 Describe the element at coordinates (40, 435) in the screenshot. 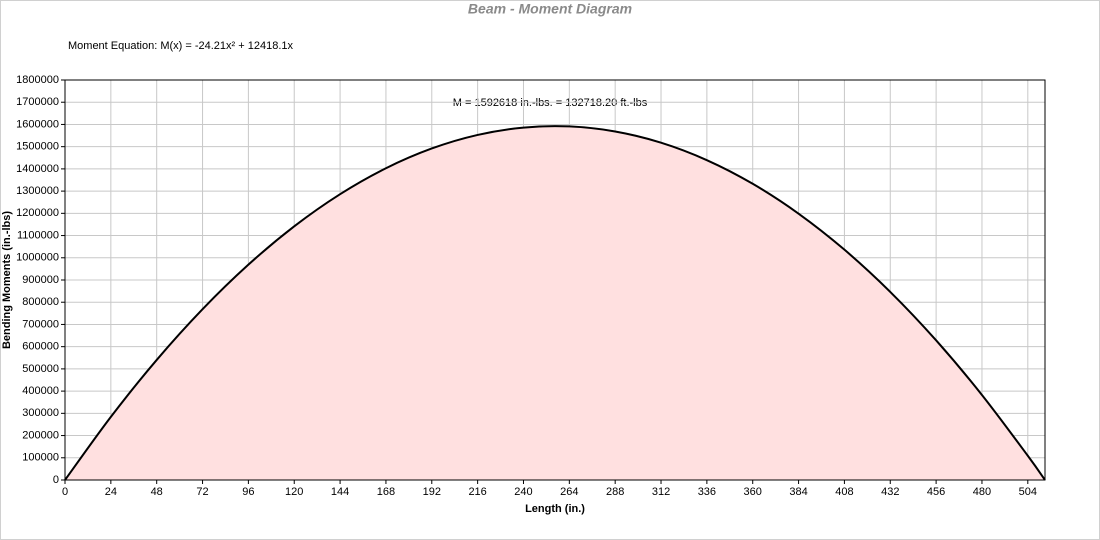

I see `y-tick-label: 200000` at that location.